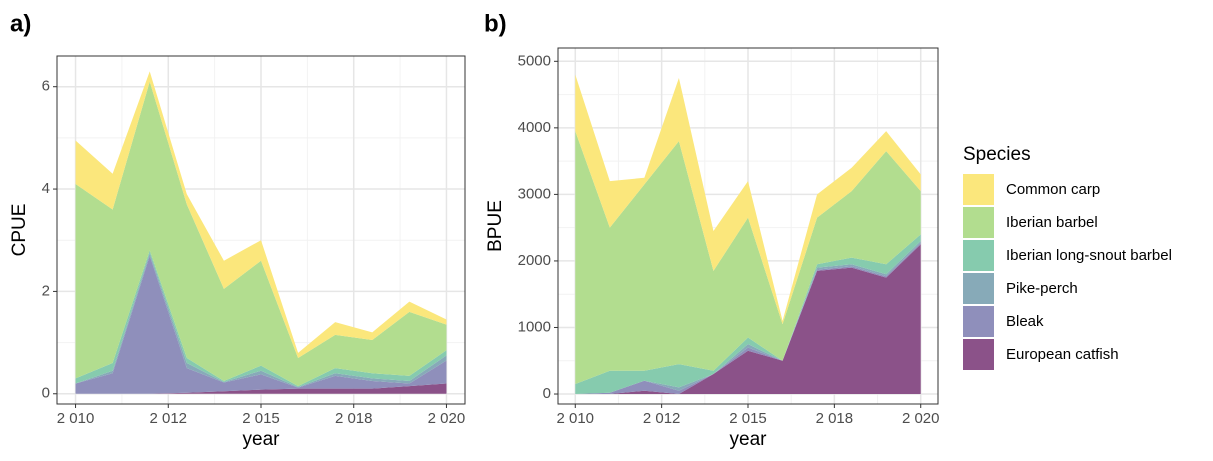 This screenshot has width=1213, height=461. I want to click on panel-label: b), so click(495, 23).